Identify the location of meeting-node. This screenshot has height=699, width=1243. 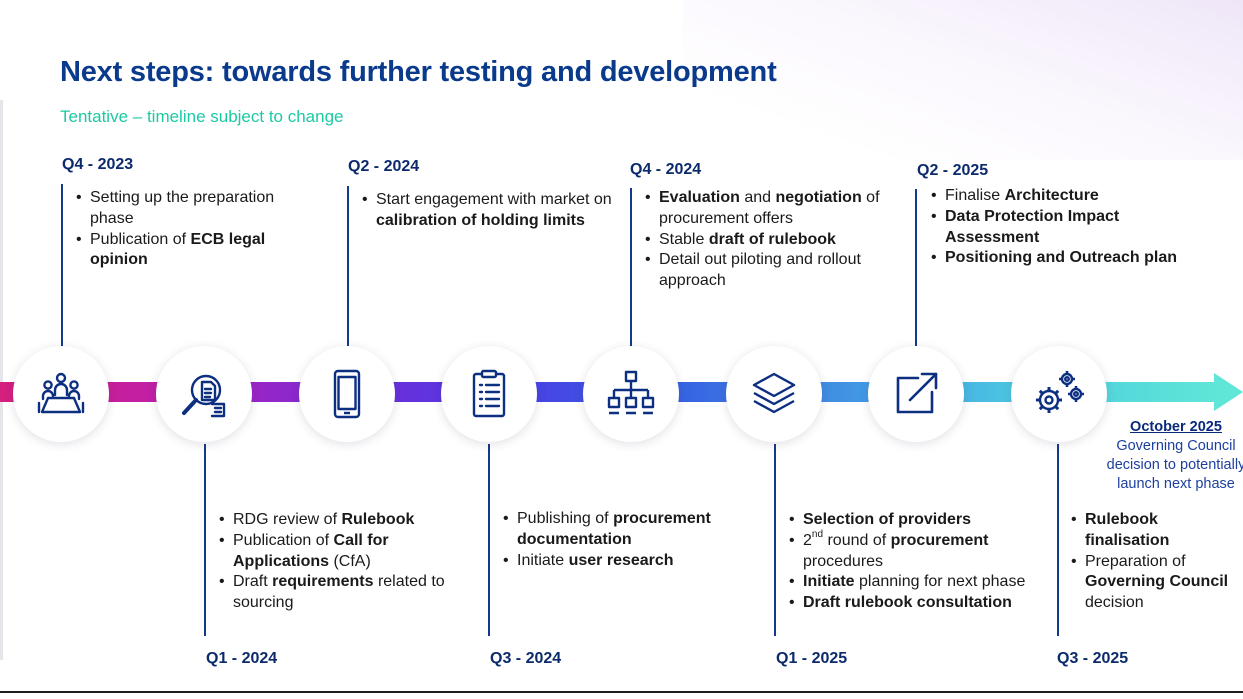
(61, 394).